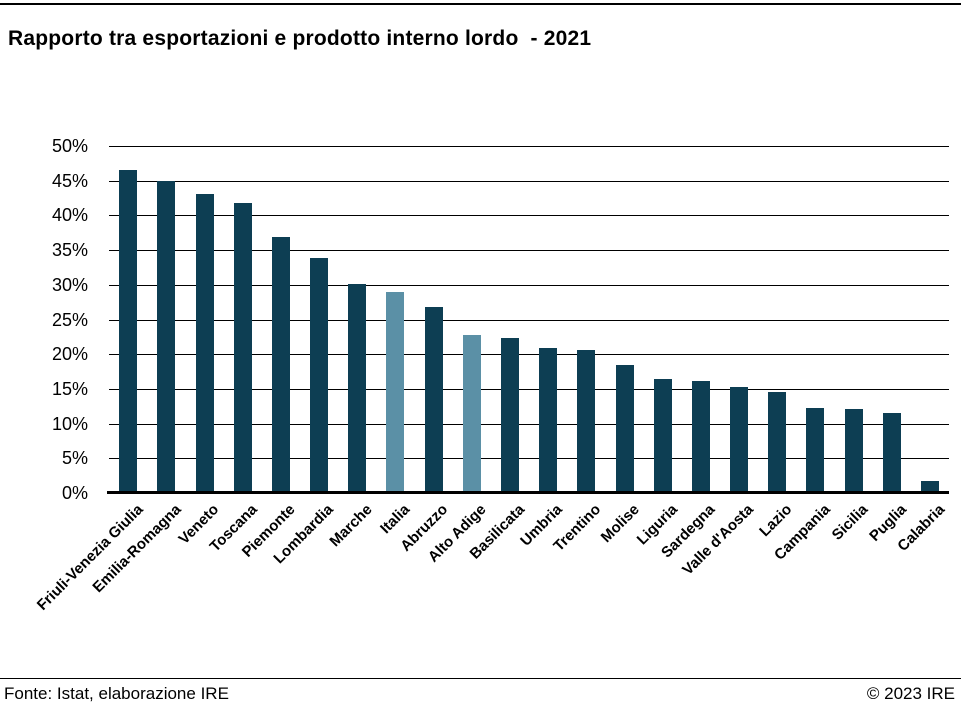 This screenshot has width=961, height=709. Describe the element at coordinates (891, 452) in the screenshot. I see `bar-puglia` at that location.